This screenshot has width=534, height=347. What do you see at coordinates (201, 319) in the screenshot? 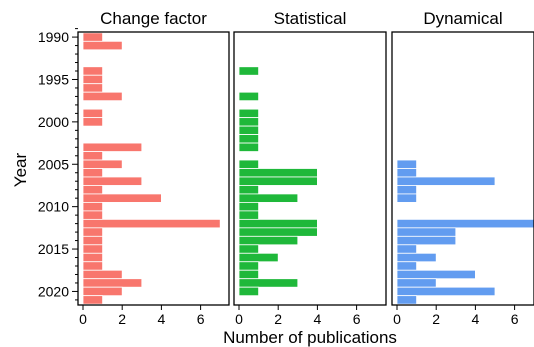
I see `x-tick-label-change-factor: 6` at bounding box center [201, 319].